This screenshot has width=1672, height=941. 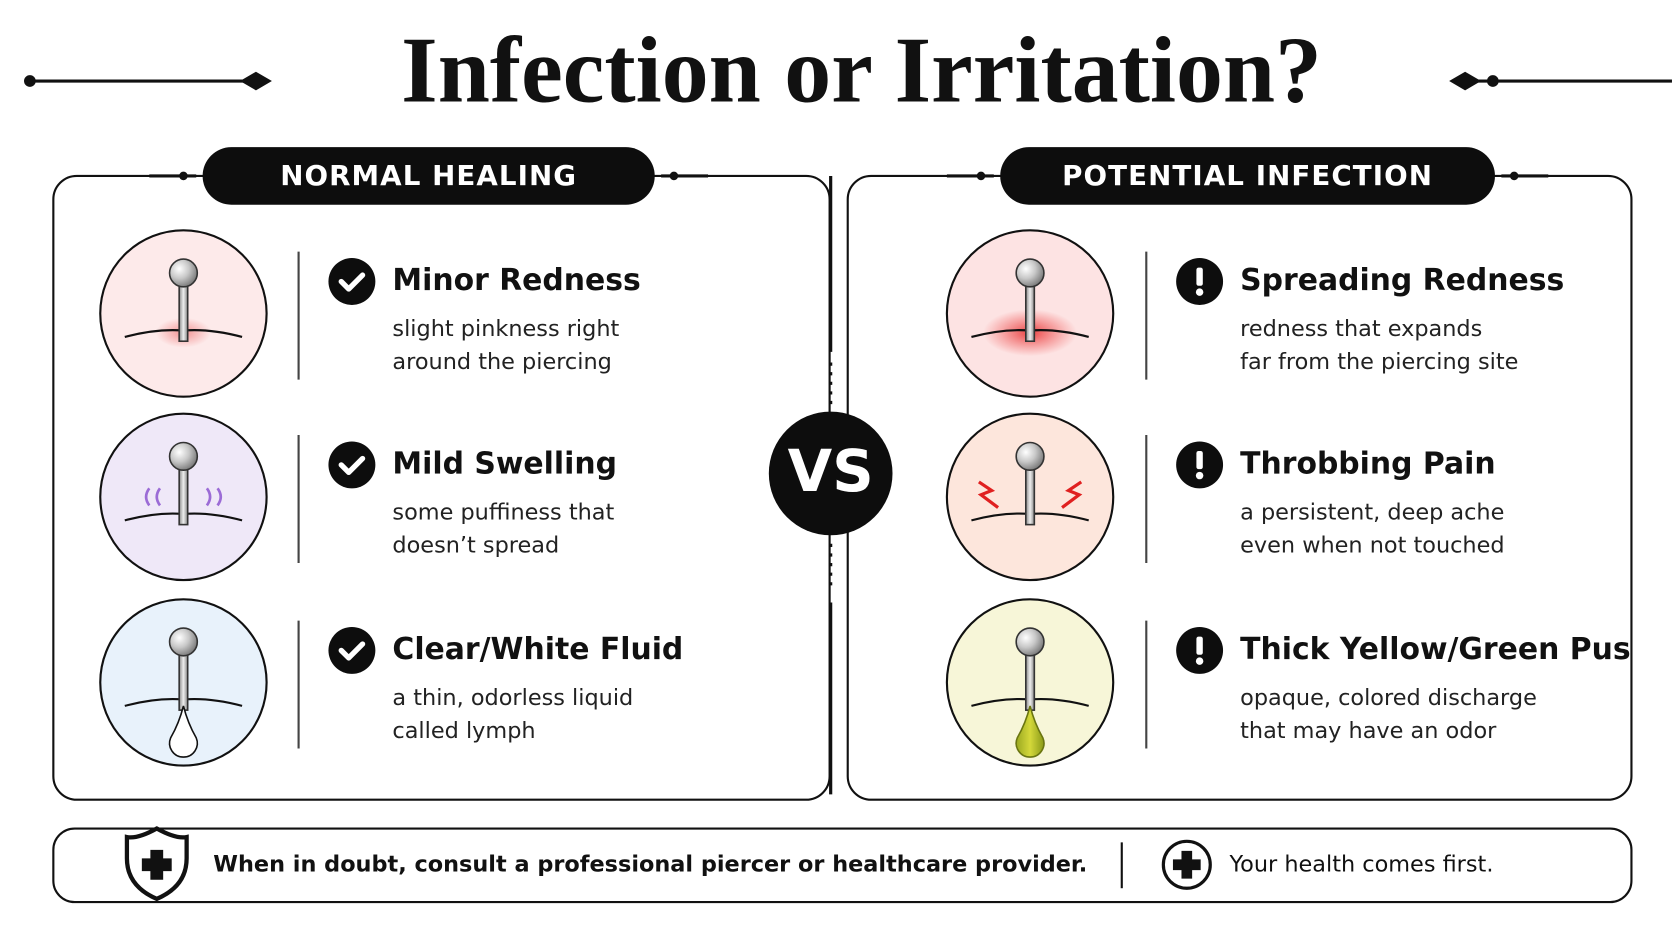 I want to click on symptom-title: Mild Swelling, so click(x=504, y=463).